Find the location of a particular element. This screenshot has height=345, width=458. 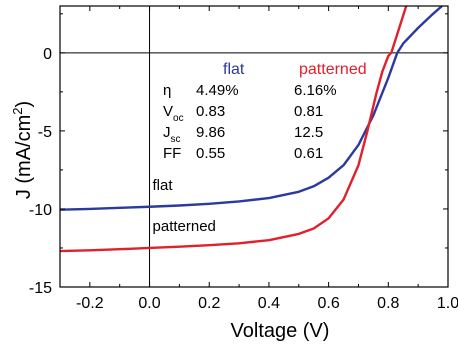

y-tick-label: -10 is located at coordinates (40, 210).